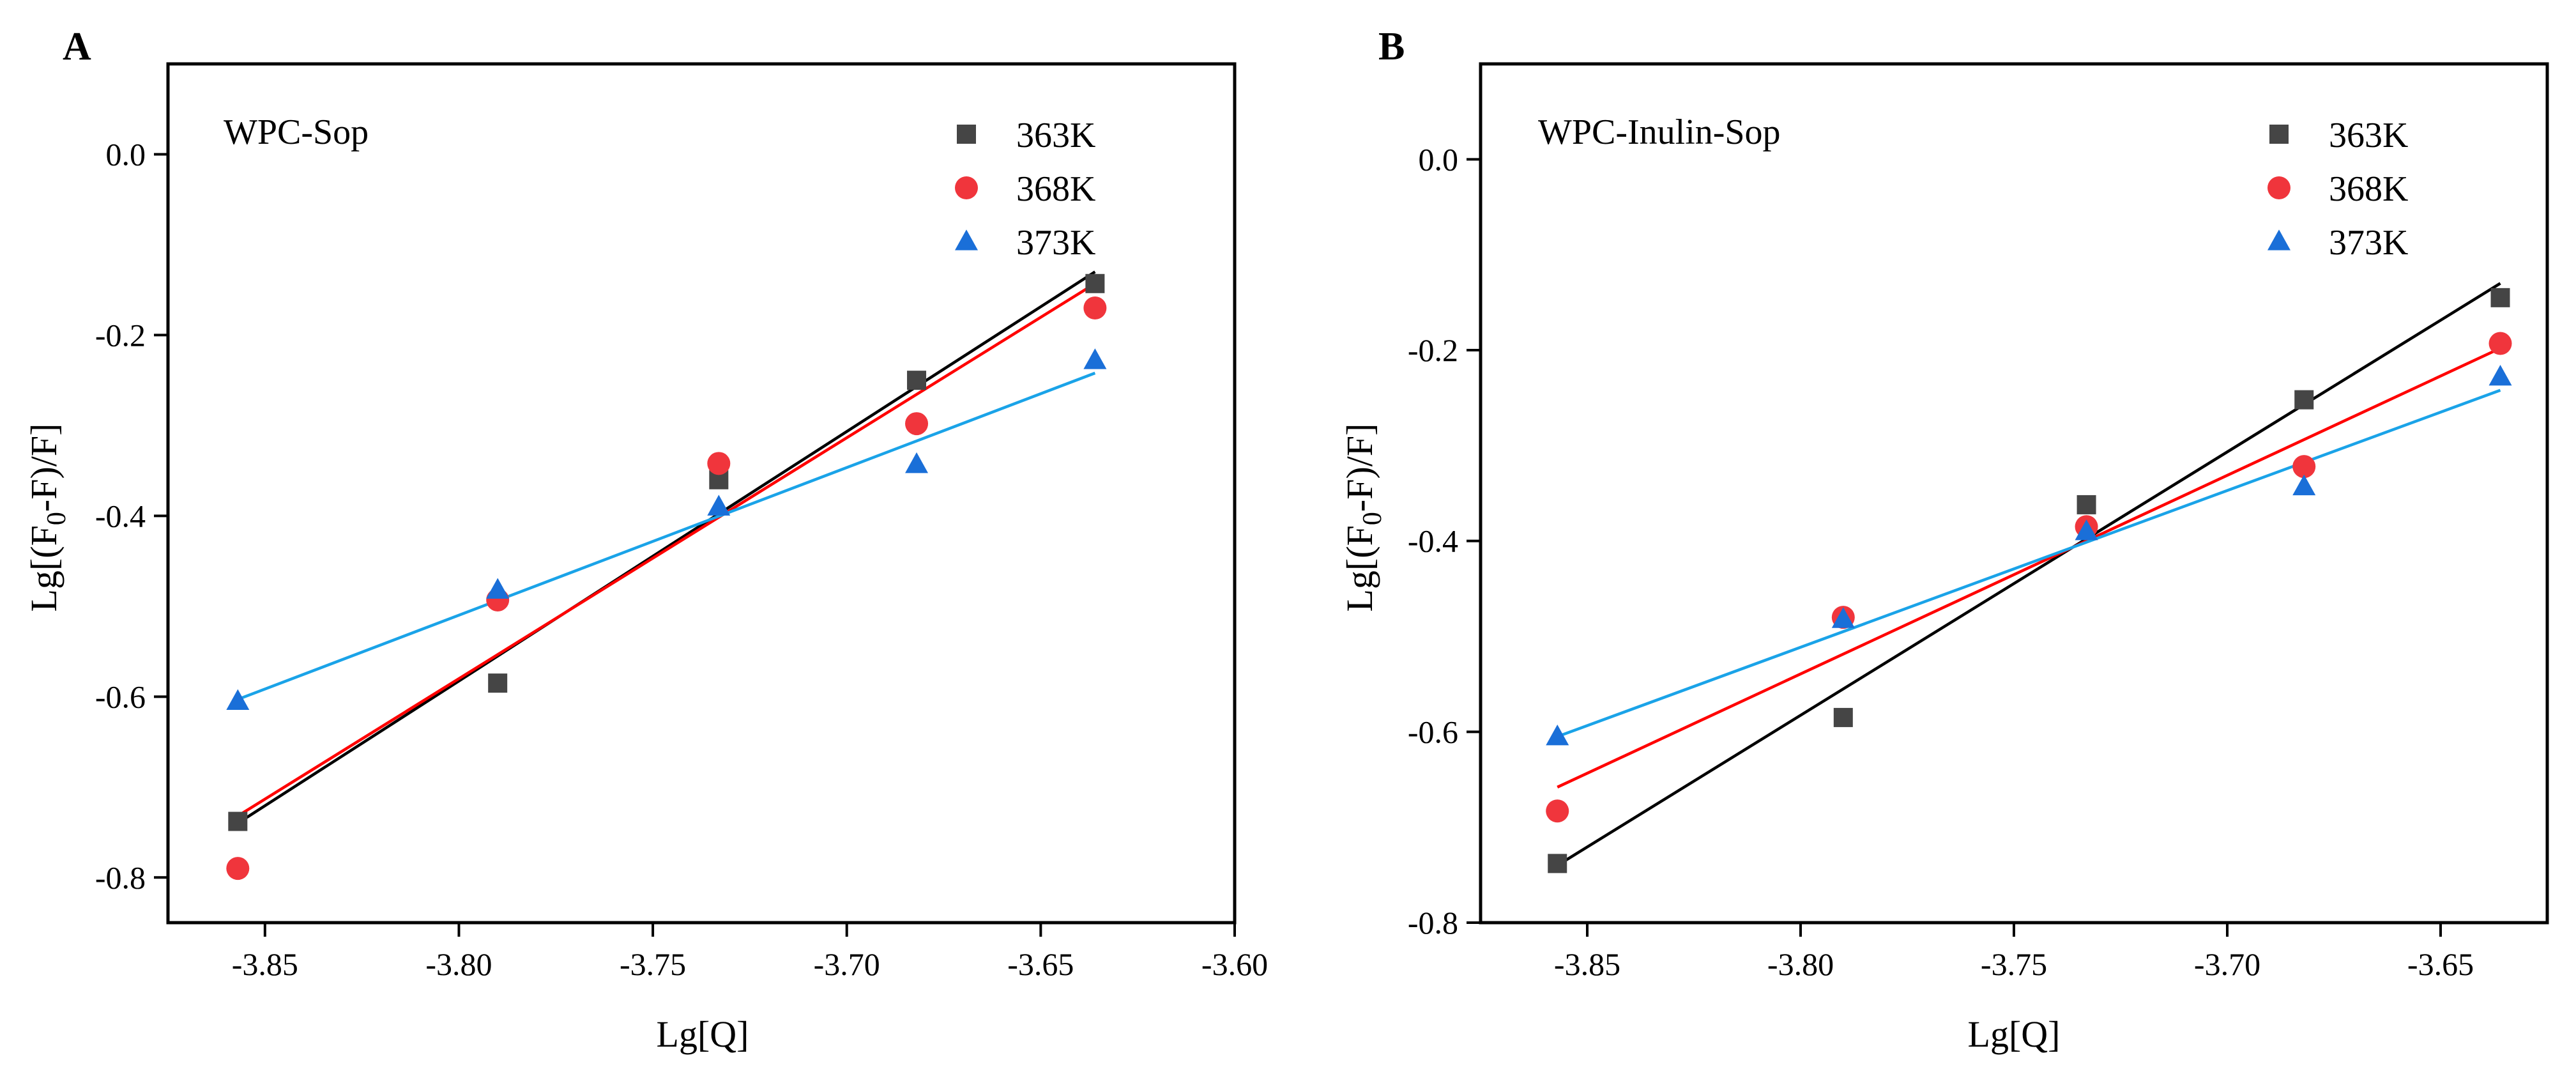  What do you see at coordinates (126, 154) in the screenshot?
I see `panel-a-y-tick-label: 0.0` at bounding box center [126, 154].